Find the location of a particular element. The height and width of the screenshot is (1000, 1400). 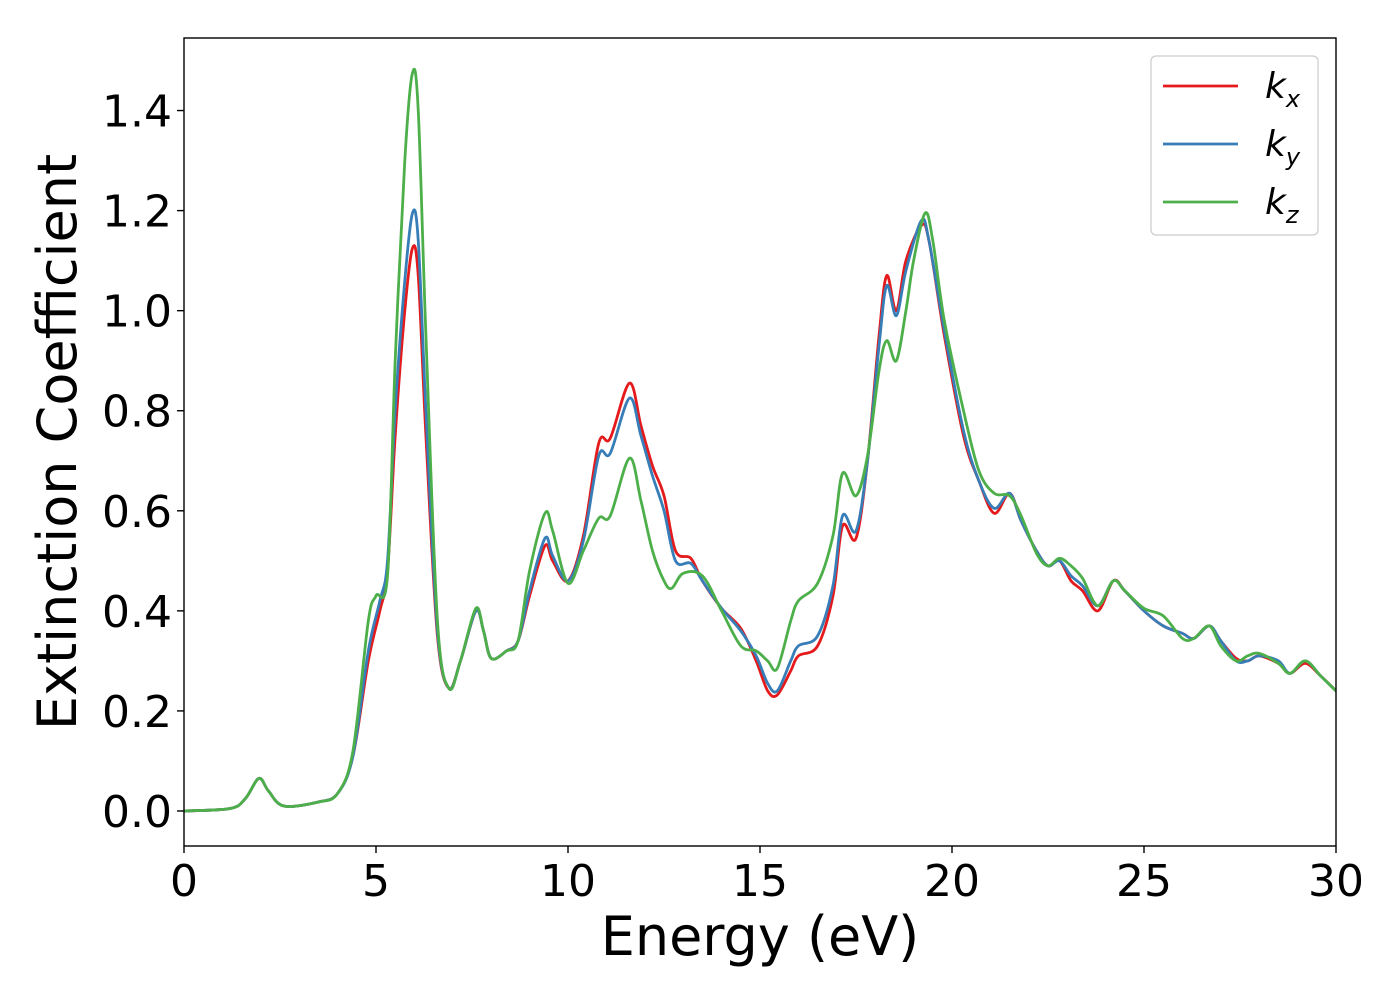

y-tick-label: 0.6 is located at coordinates (137, 512).